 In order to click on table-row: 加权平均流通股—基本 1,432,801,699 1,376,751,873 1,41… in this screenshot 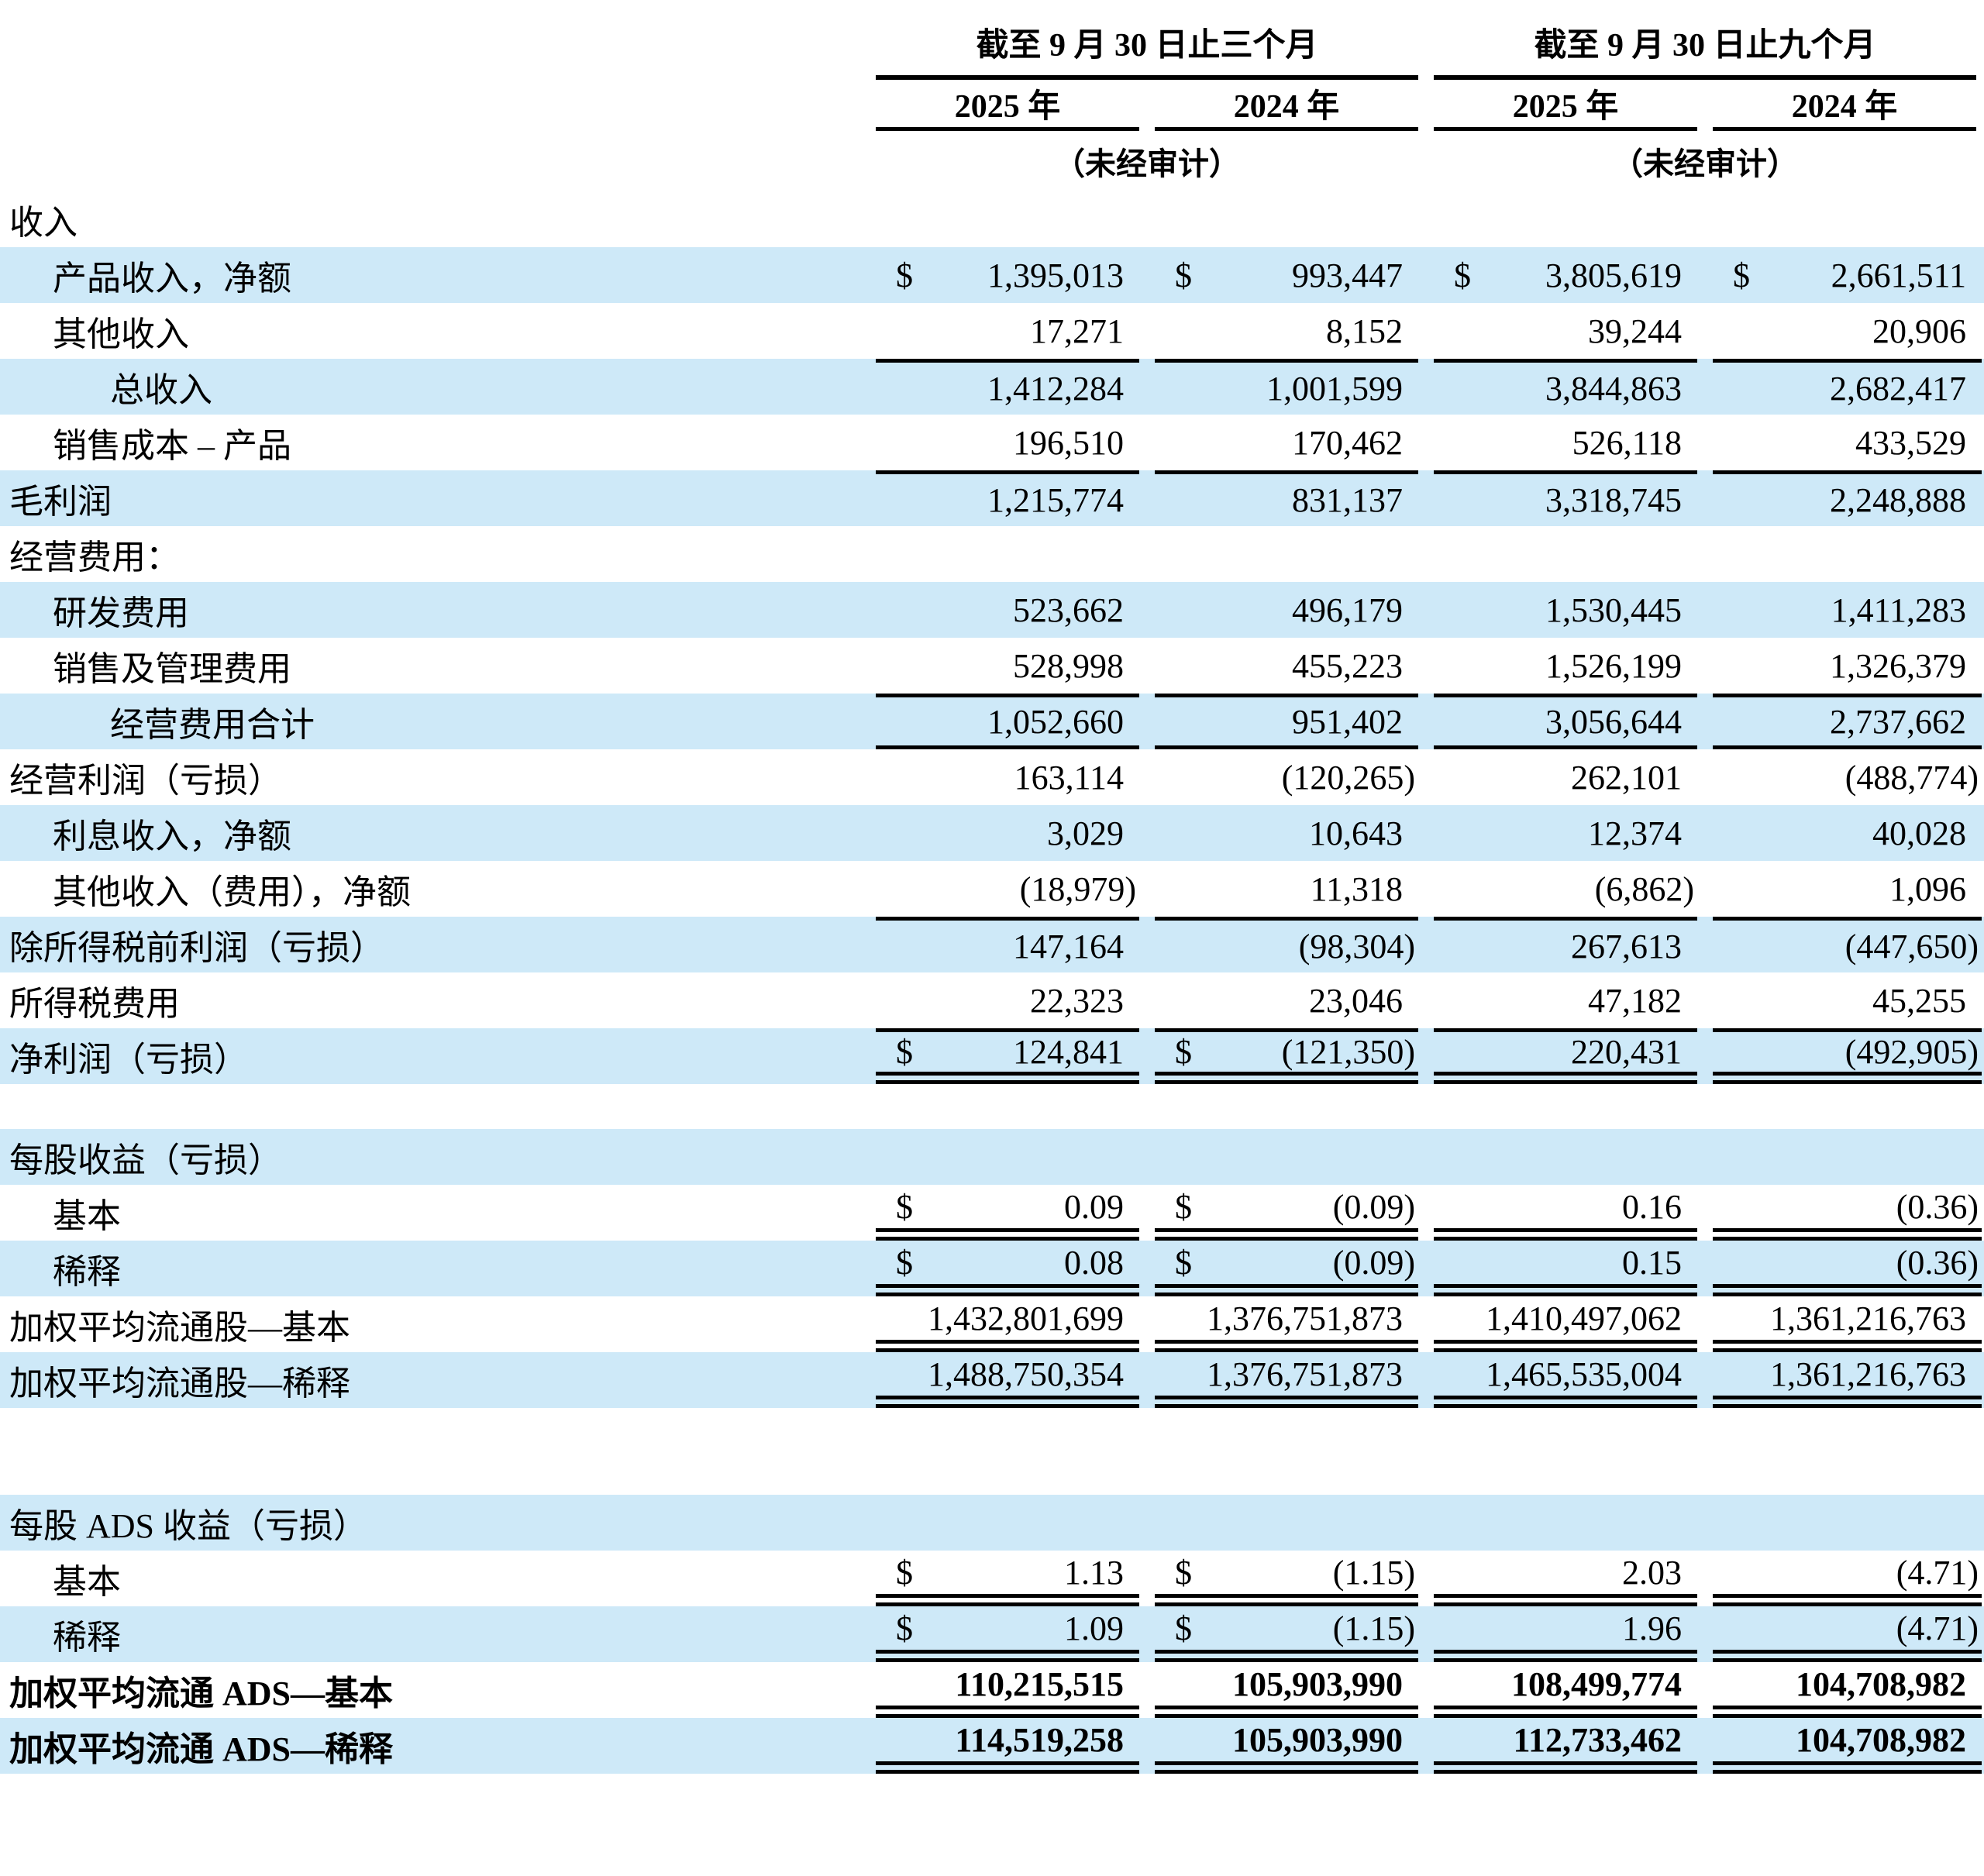, I will do `click(992, 1324)`.